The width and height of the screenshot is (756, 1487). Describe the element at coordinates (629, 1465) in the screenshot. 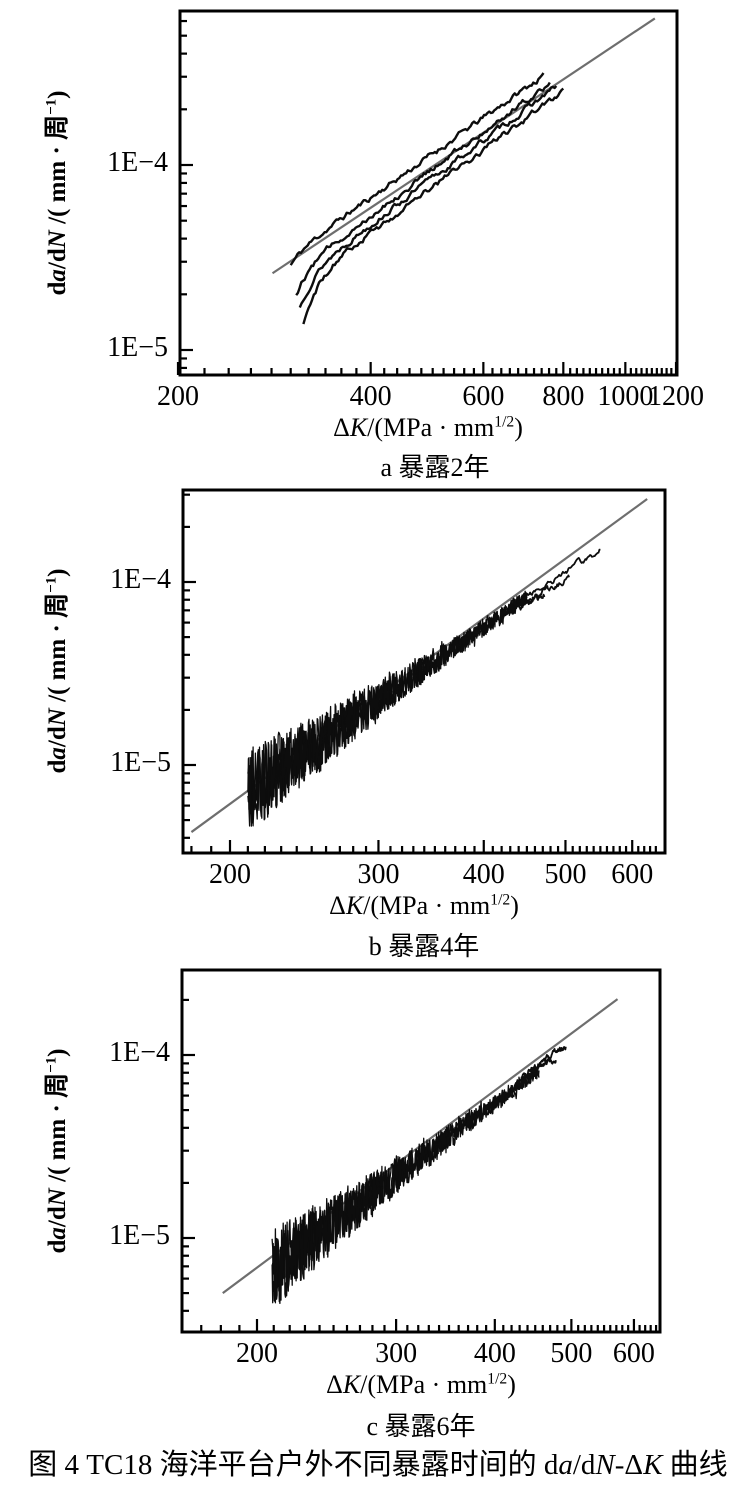

I see `label-part: -Δ` at that location.